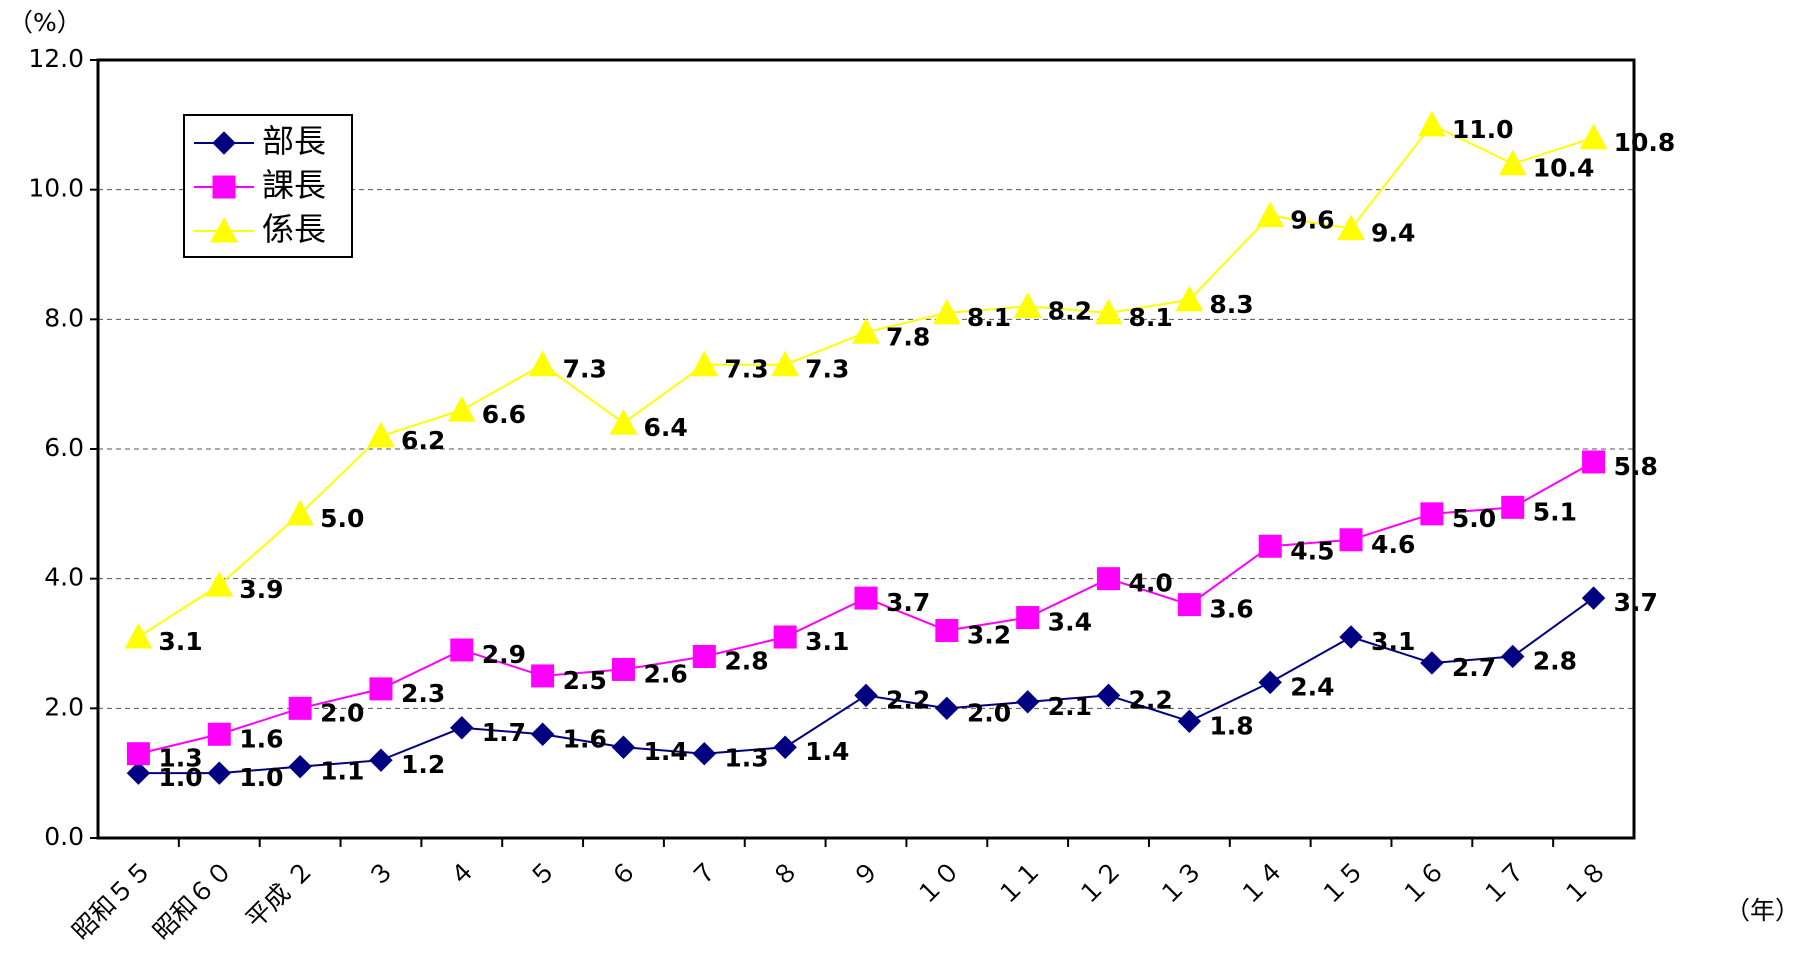 The height and width of the screenshot is (963, 1805). Describe the element at coordinates (1231, 609) in the screenshot. I see `data-label: 3.6` at that location.